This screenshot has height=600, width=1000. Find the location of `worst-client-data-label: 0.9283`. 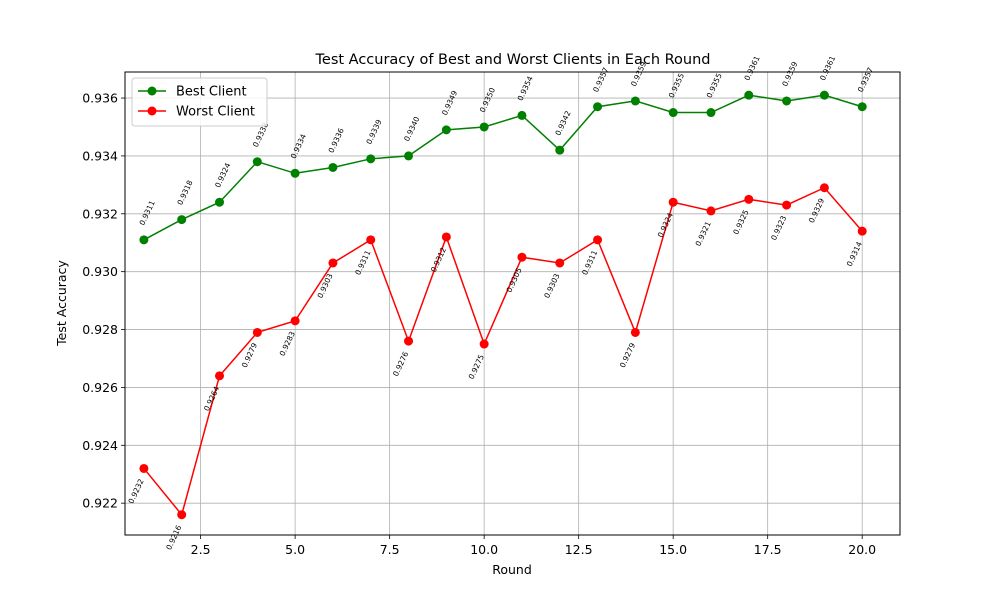

worst-client-data-label: 0.9283 is located at coordinates (287, 344).